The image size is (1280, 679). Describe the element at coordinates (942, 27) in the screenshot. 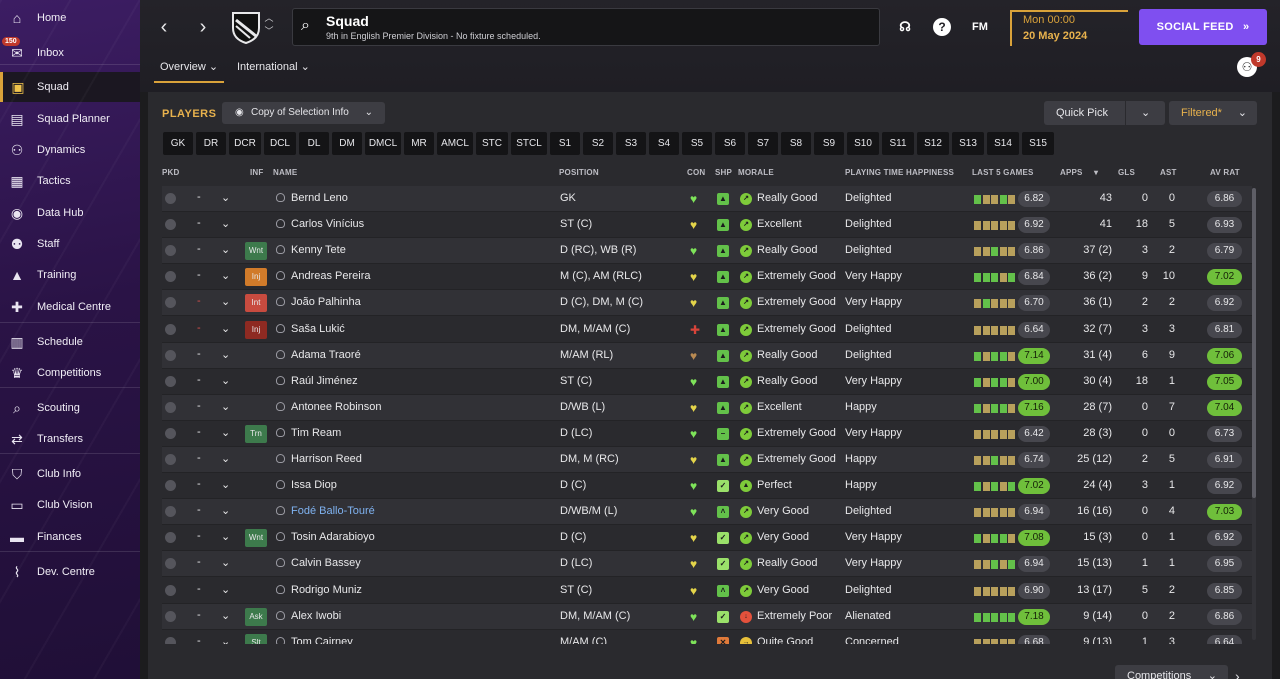

I see `help-icon: ?` at that location.